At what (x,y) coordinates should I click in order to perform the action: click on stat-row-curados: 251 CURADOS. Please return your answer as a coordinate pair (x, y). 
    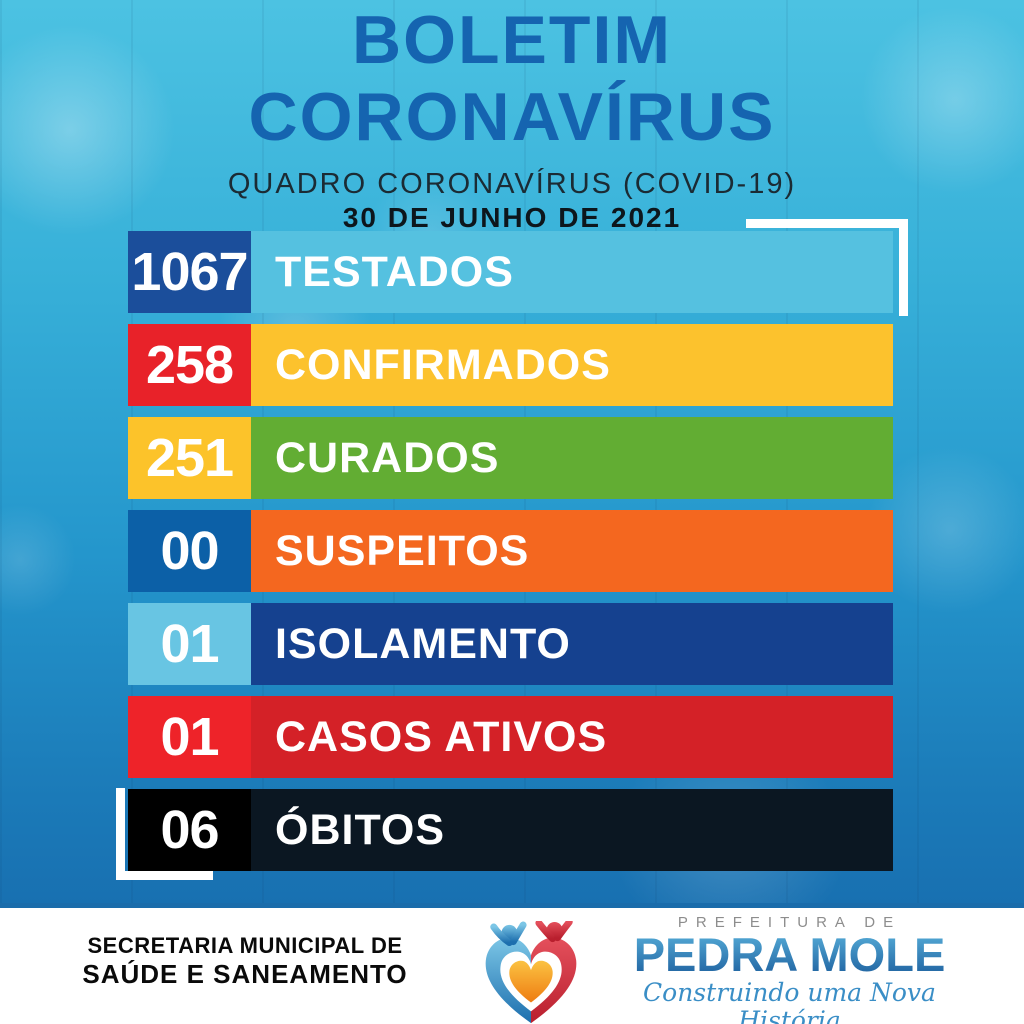
    Looking at the image, I should click on (510, 458).